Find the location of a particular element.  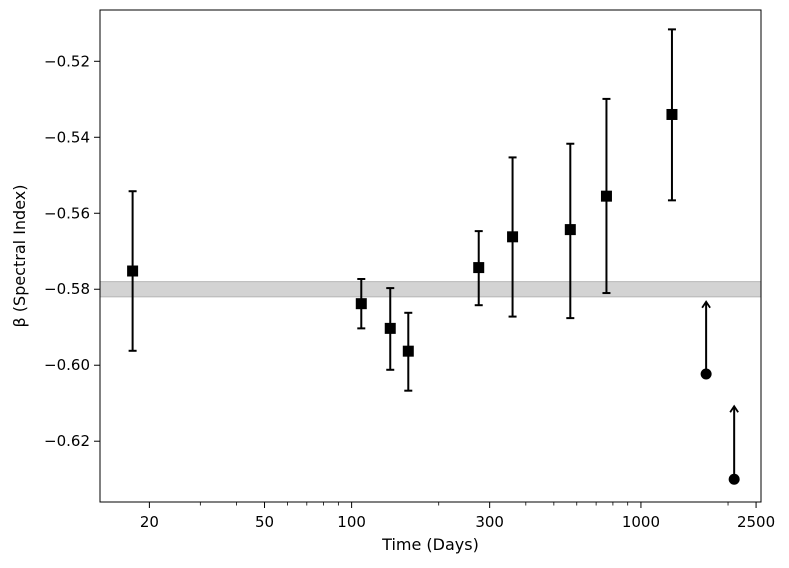

reference-band is located at coordinates (430, 289).